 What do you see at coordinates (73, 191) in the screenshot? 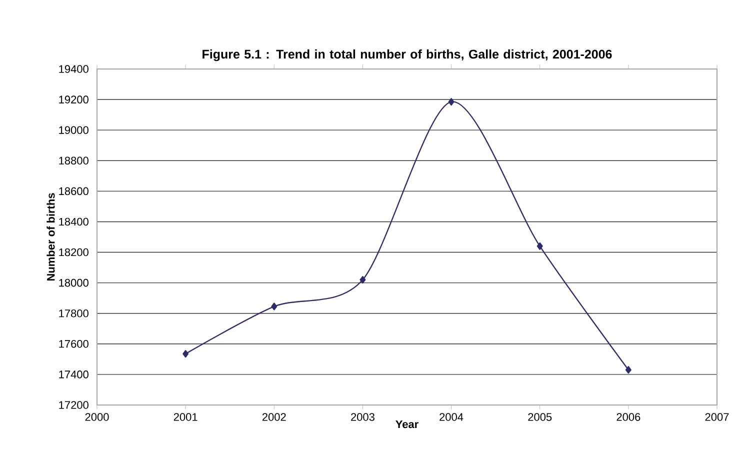
I see `y-tick-label: 18600` at bounding box center [73, 191].